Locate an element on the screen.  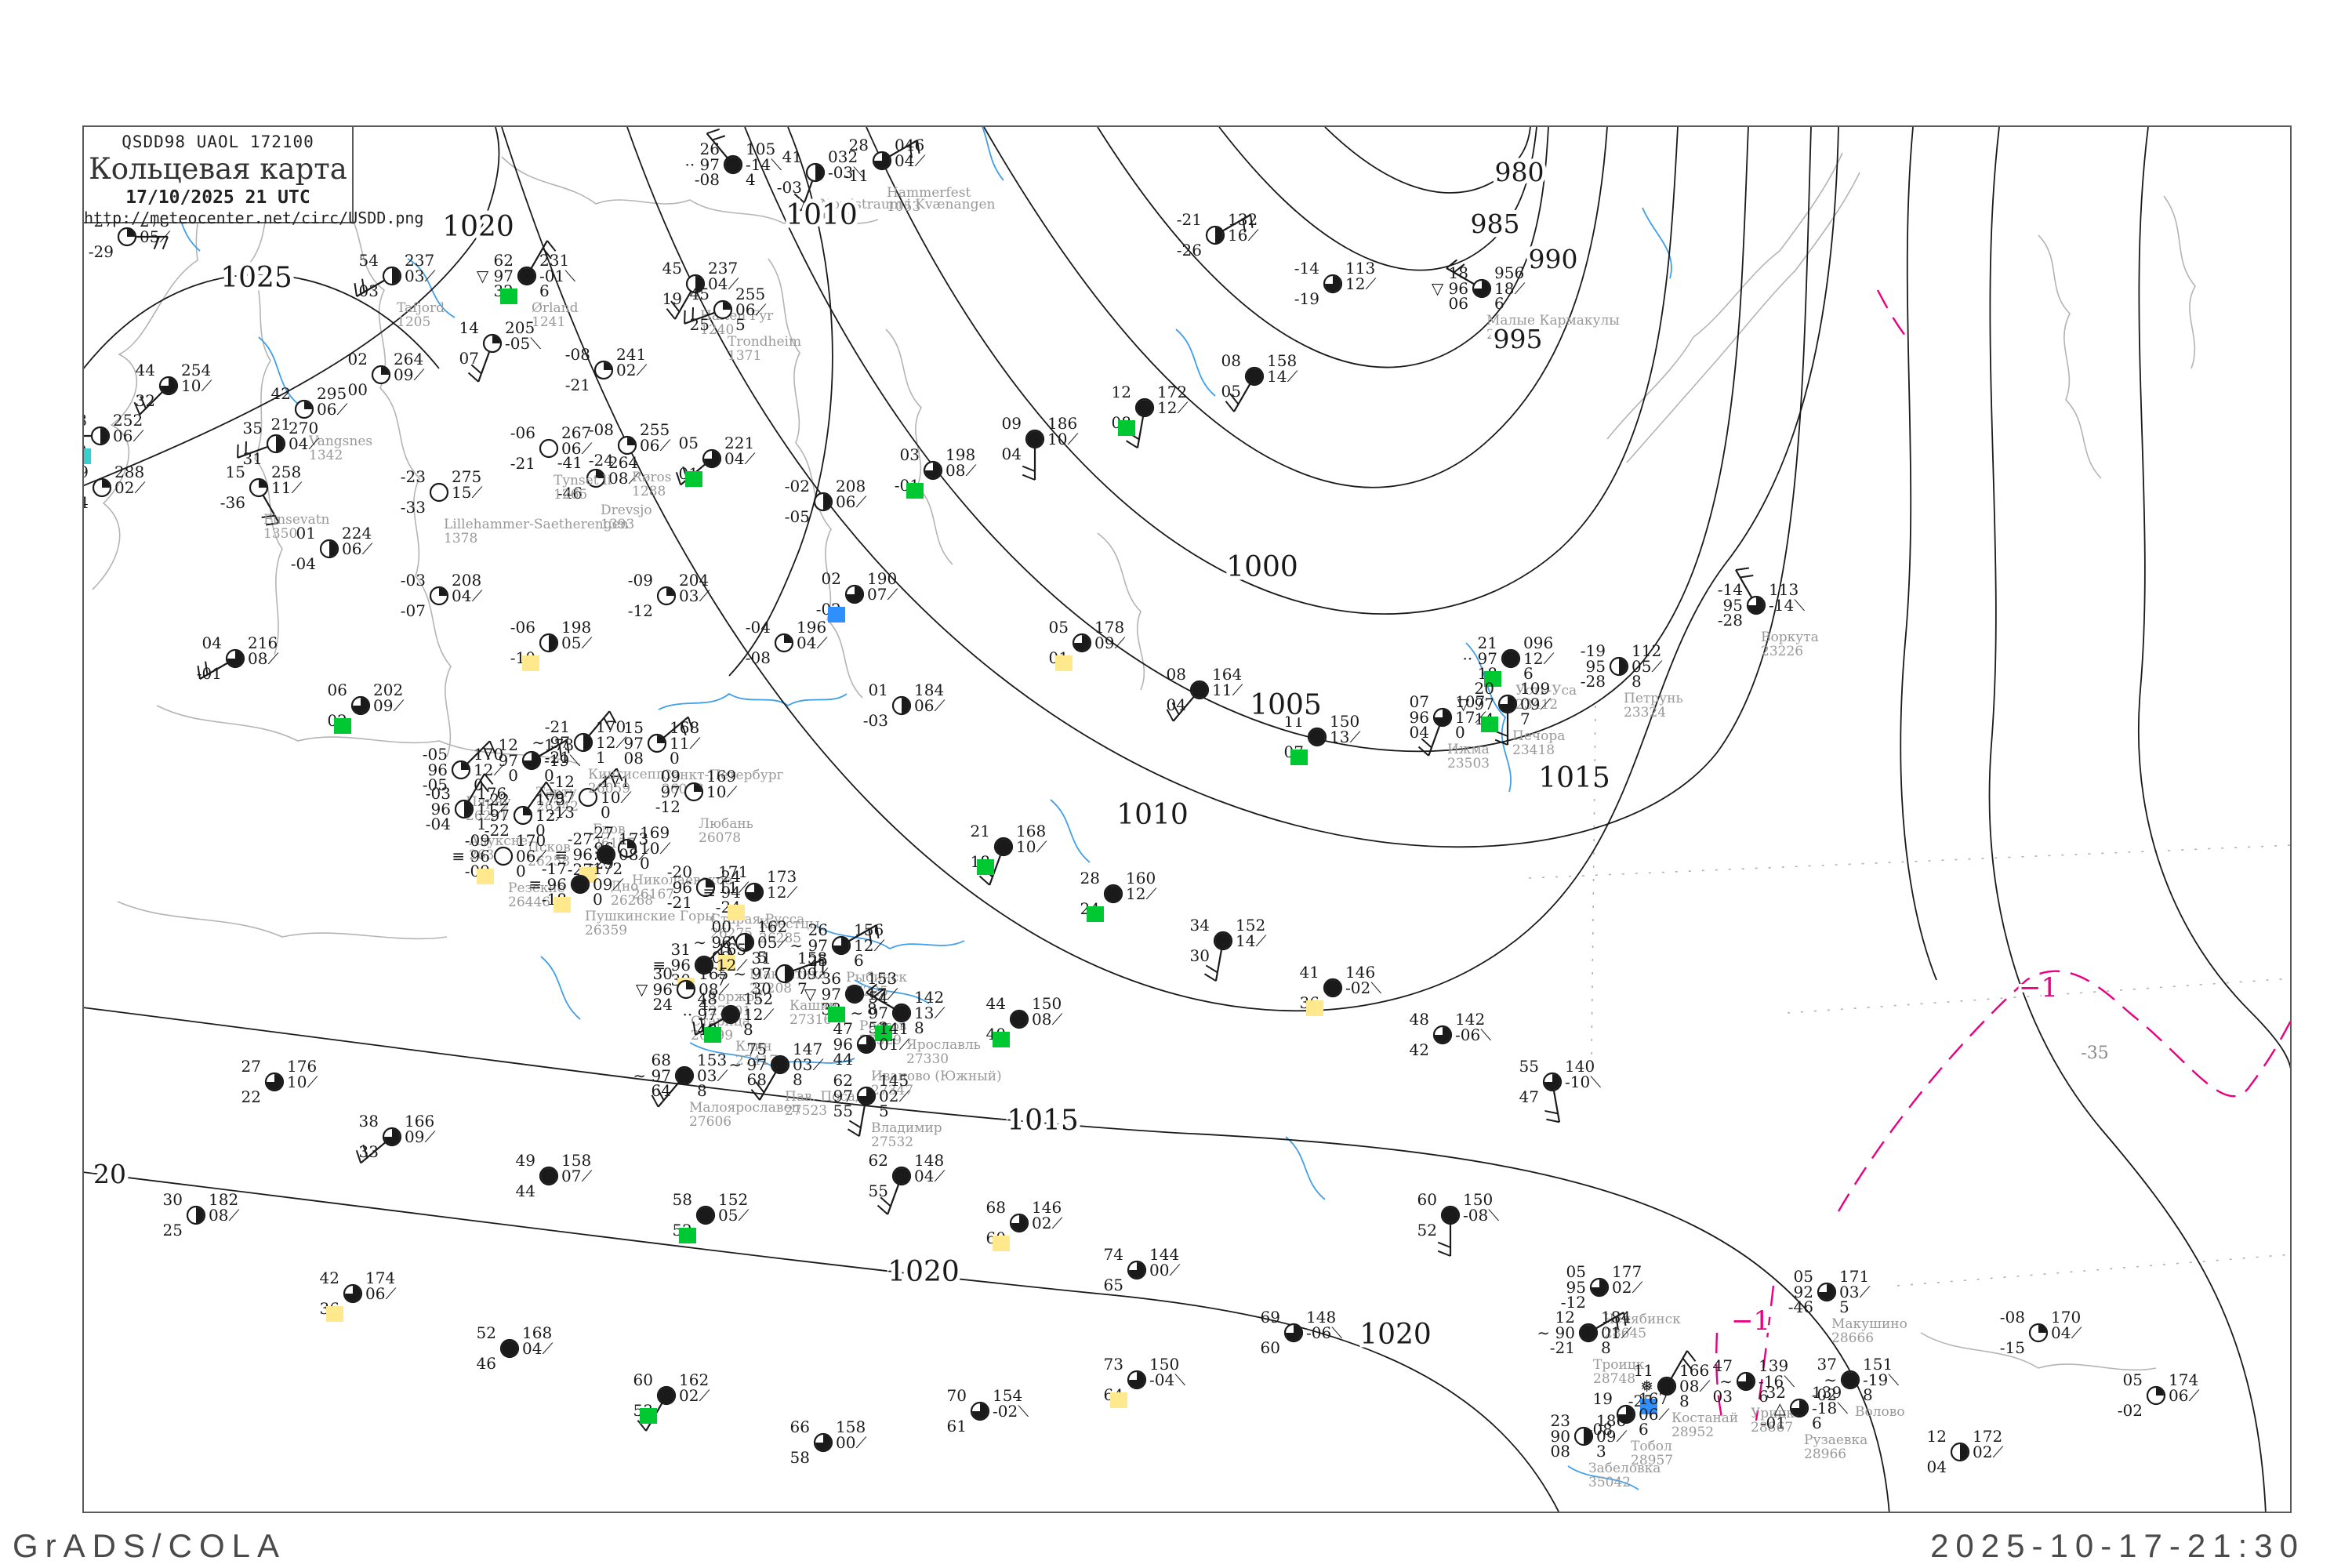
station-plot: 050117809⟋ is located at coordinates (1087, 644).